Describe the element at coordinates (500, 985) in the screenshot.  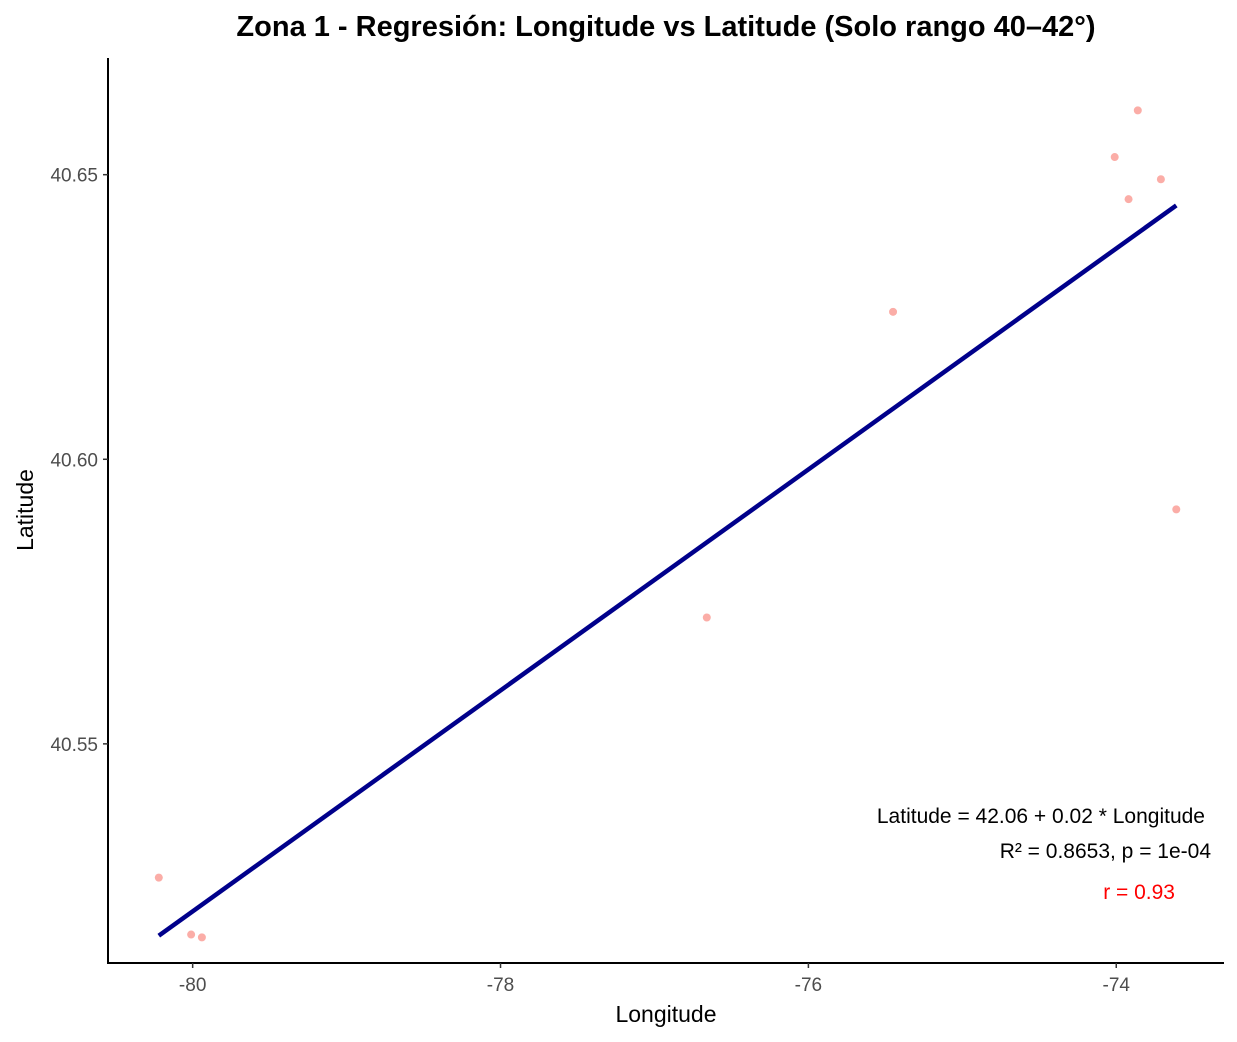
I see `x-tick-label: -78` at that location.